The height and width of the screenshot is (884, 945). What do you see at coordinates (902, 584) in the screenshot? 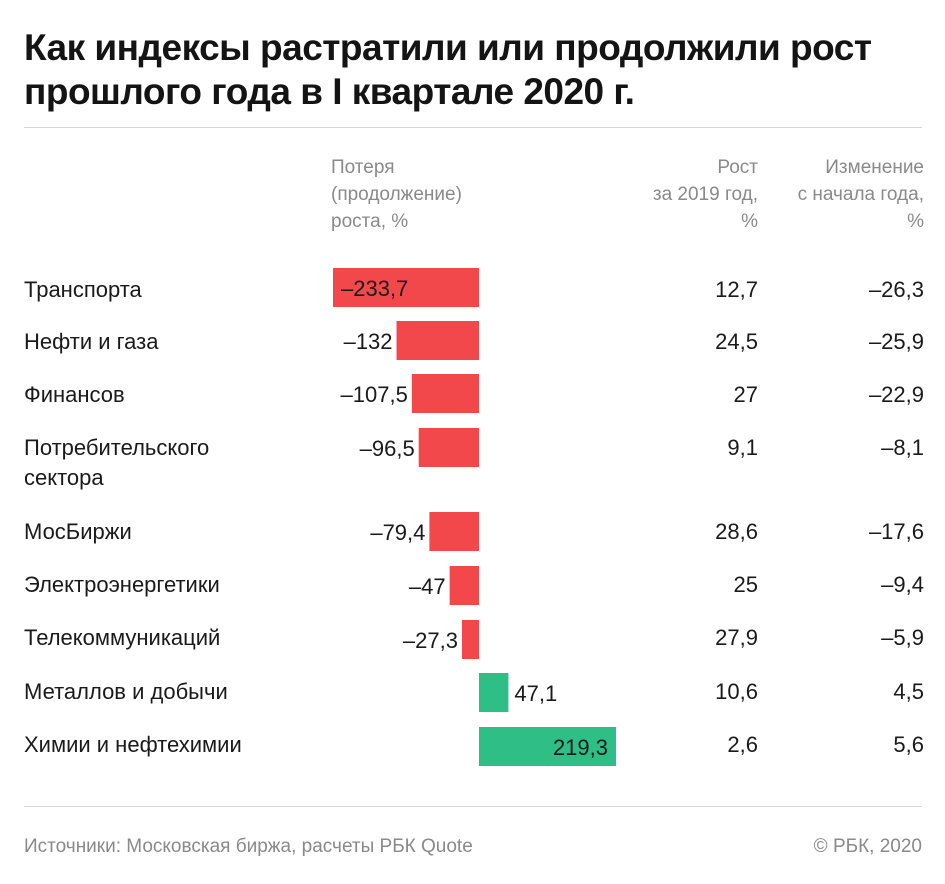
I see `change-ytd-value: –9,4` at bounding box center [902, 584].